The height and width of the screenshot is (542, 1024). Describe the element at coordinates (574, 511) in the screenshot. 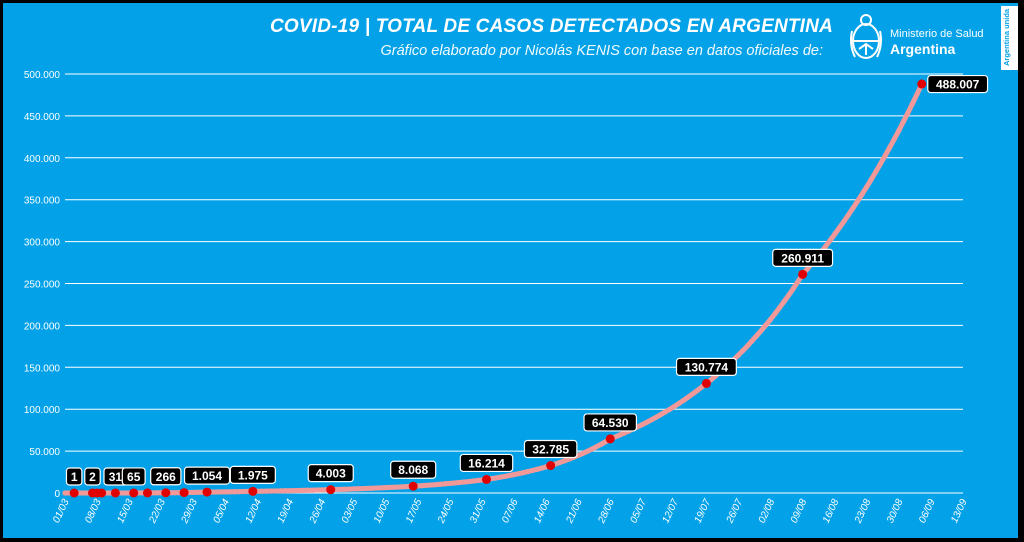

I see `x-tick-label: 21/06` at that location.